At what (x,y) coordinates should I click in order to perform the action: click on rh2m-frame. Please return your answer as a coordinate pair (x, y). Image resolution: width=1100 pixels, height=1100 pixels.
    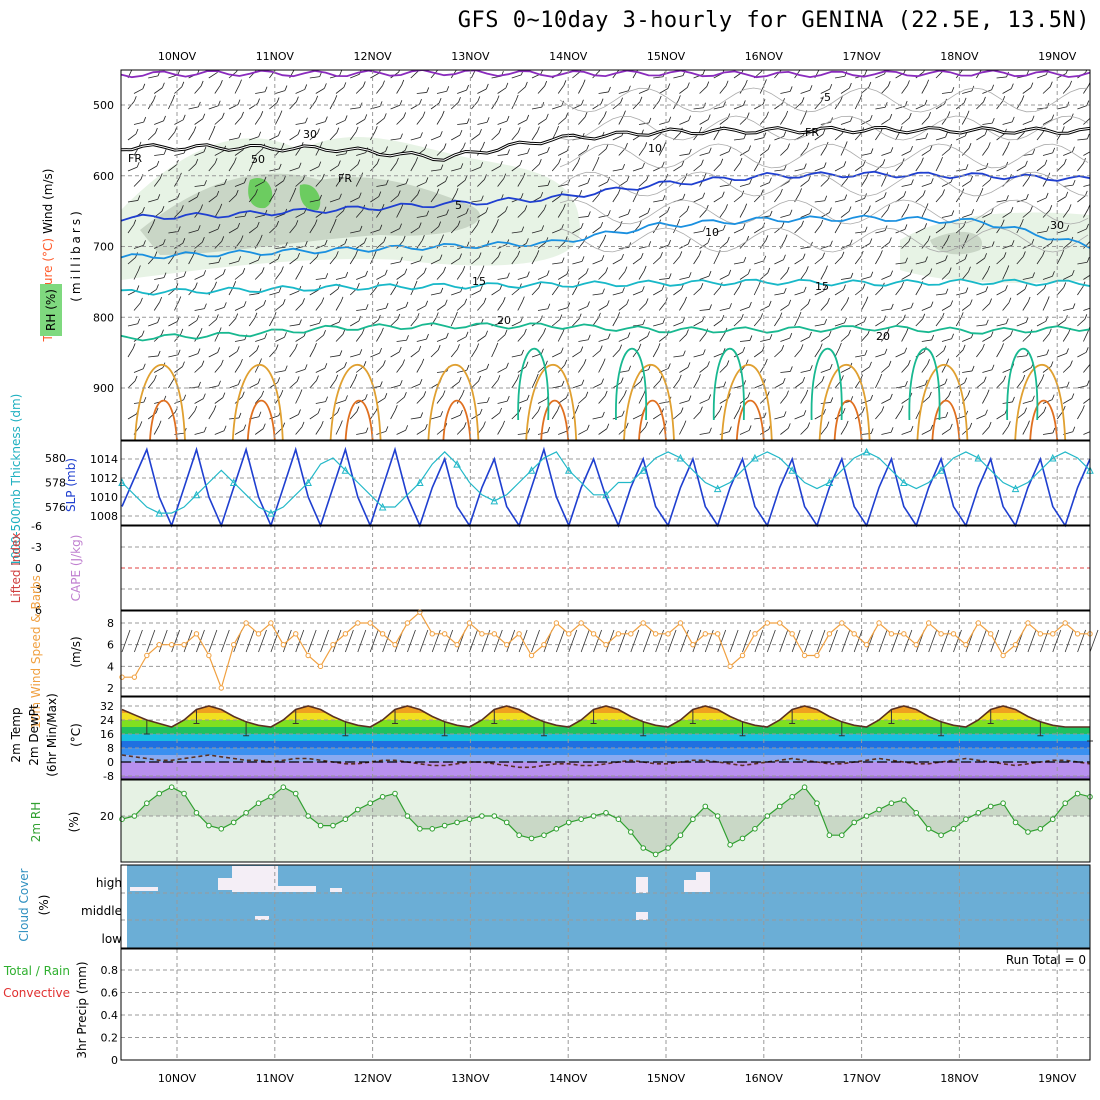
    Looking at the image, I should click on (605, 821).